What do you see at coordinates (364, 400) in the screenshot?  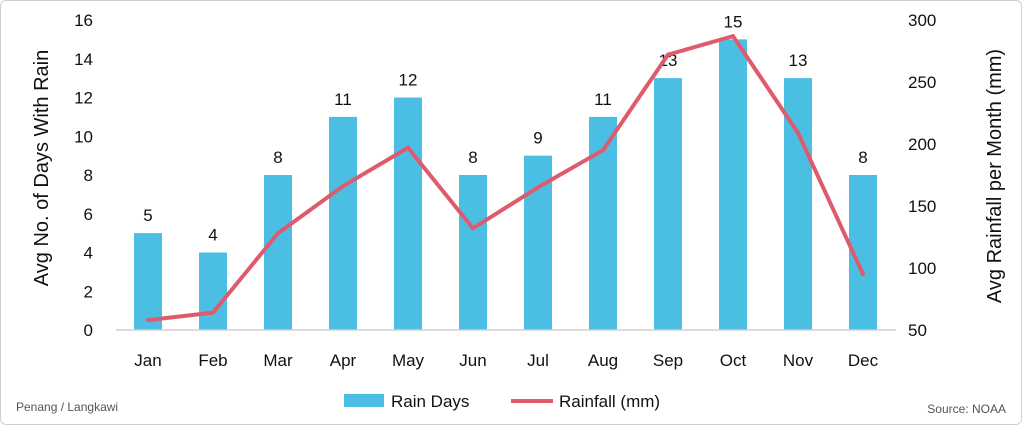 I see `legend-swatch-rain-days` at bounding box center [364, 400].